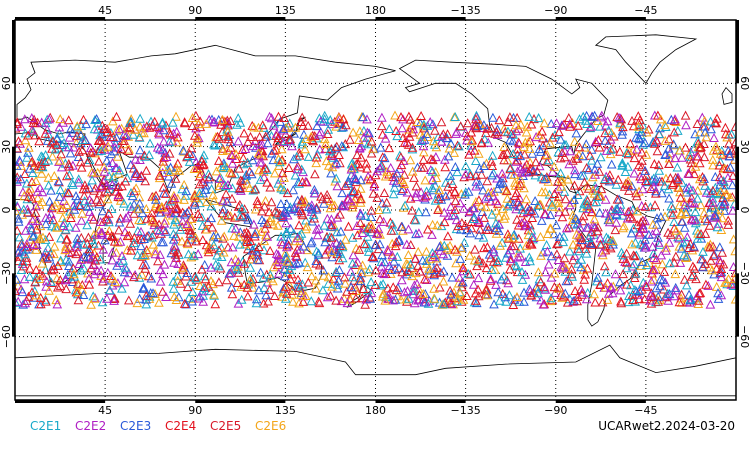 This screenshot has height=450, width=750. What do you see at coordinates (466, 10) in the screenshot?
I see `top-tick-label: −135` at bounding box center [466, 10].